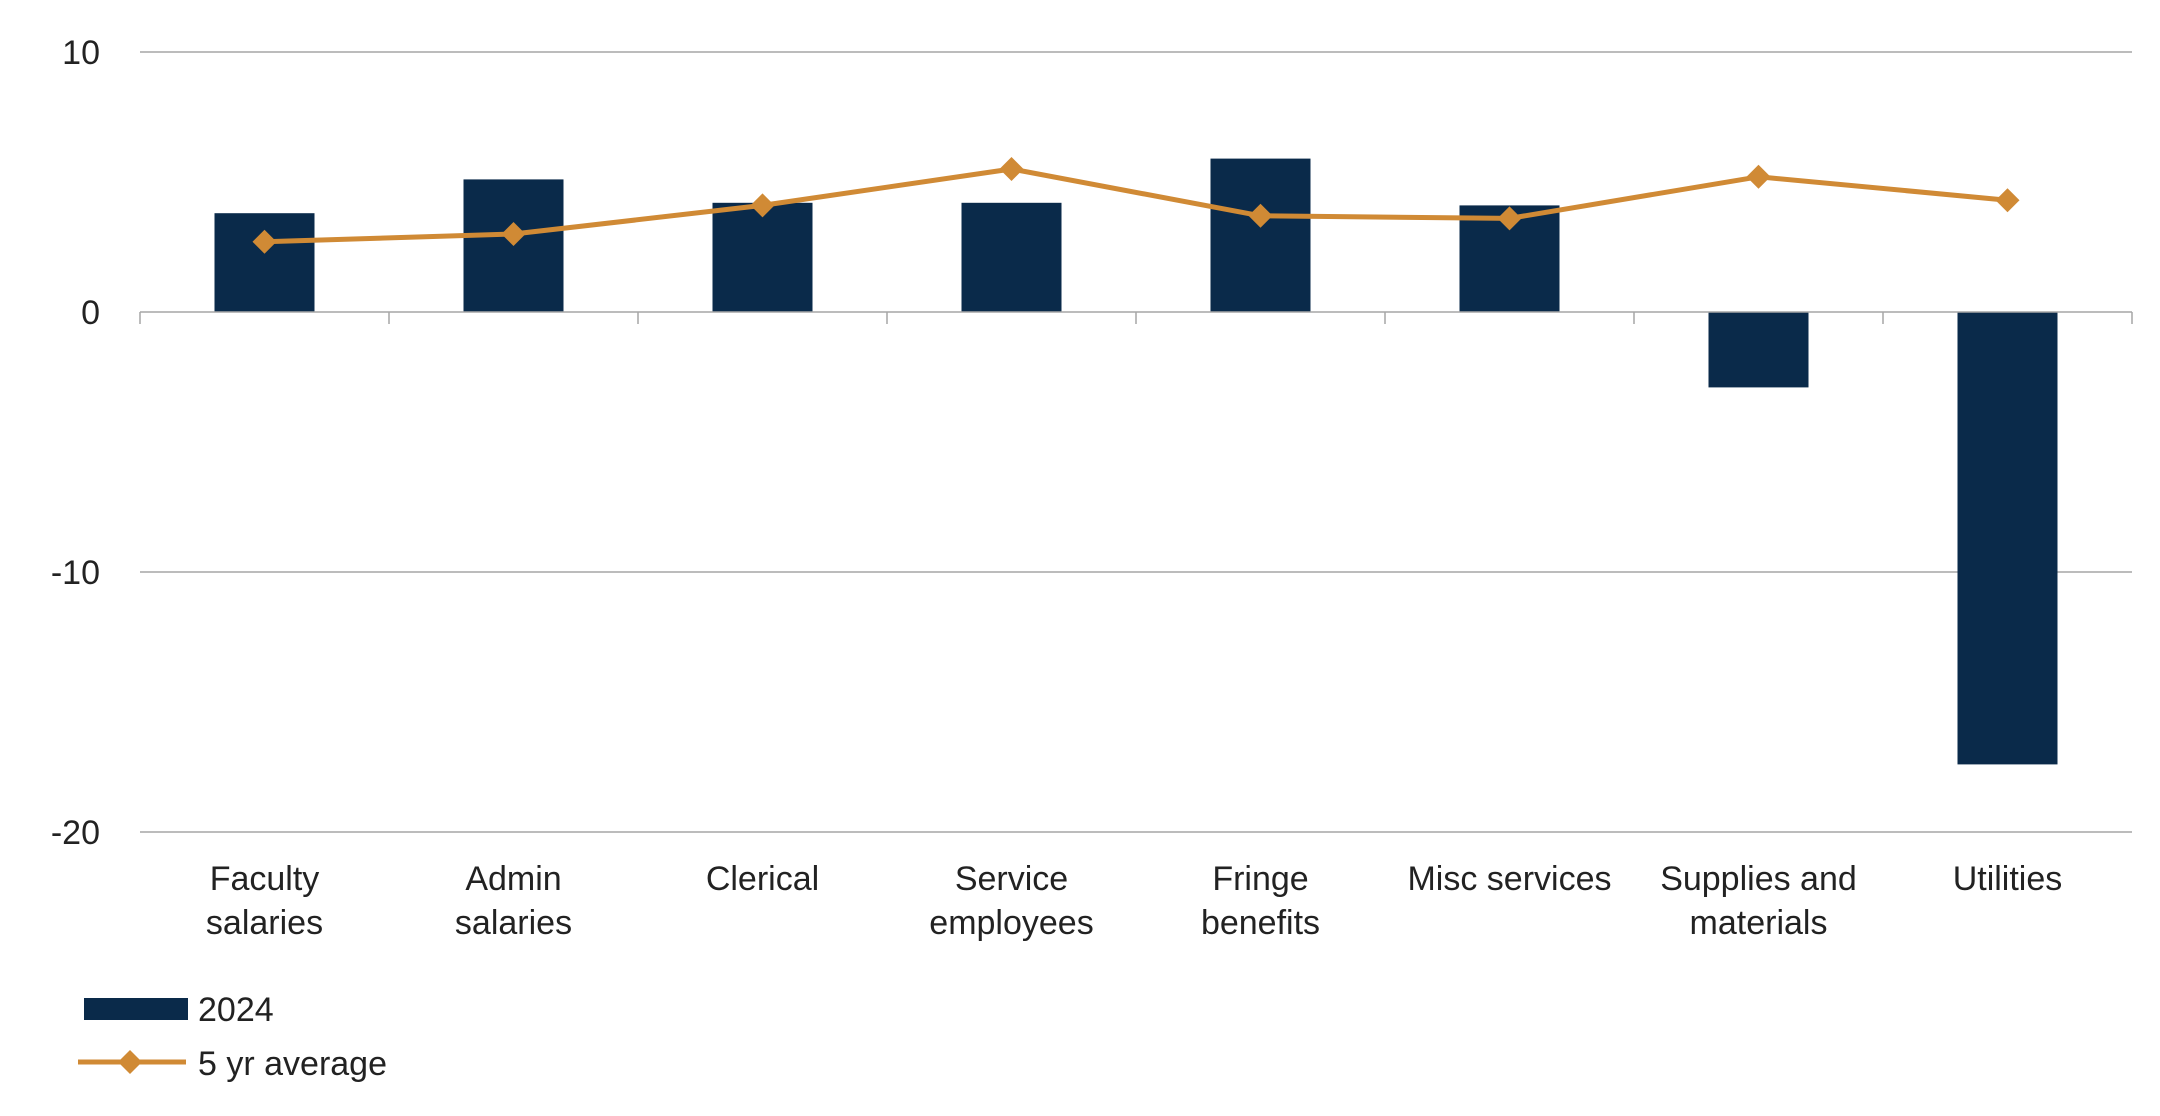  What do you see at coordinates (1260, 923) in the screenshot?
I see `x-category-label-line: benefits` at bounding box center [1260, 923].